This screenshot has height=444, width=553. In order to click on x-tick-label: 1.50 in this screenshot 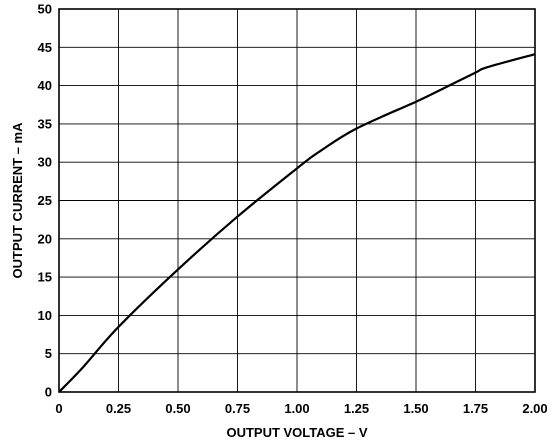, I will do `click(415, 408)`.